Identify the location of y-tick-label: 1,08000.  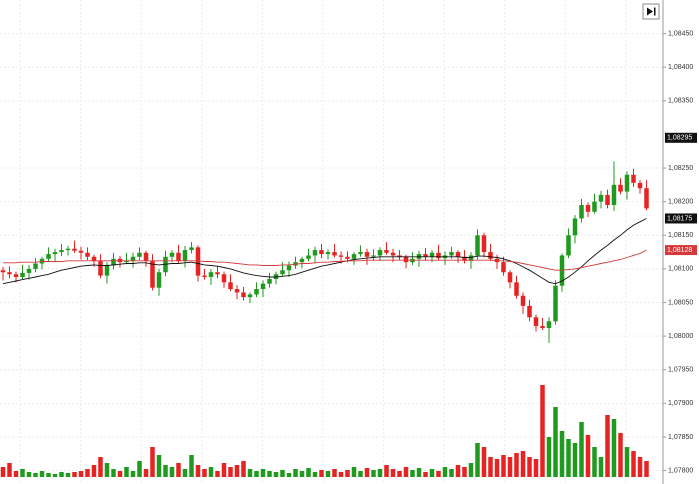
(680, 336).